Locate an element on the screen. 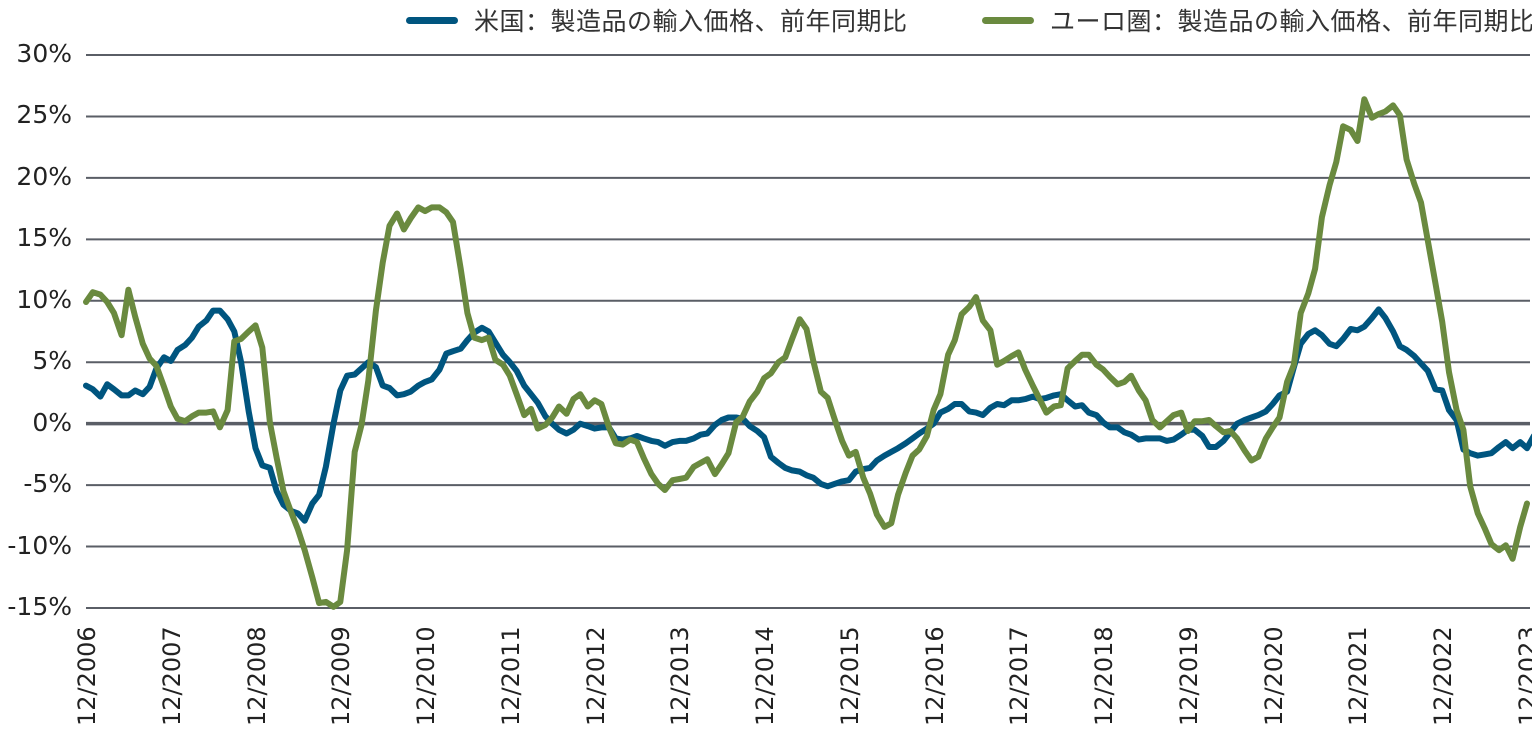 This screenshot has width=1532, height=733. x-tick-label: 12/2015 is located at coordinates (849, 676).